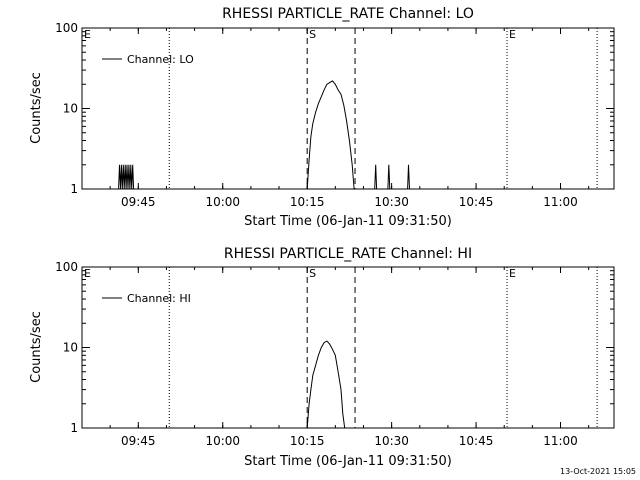  What do you see at coordinates (348, 254) in the screenshot?
I see `chart-title: RHESSI PARTICLE_RATE Channel: HI` at bounding box center [348, 254].